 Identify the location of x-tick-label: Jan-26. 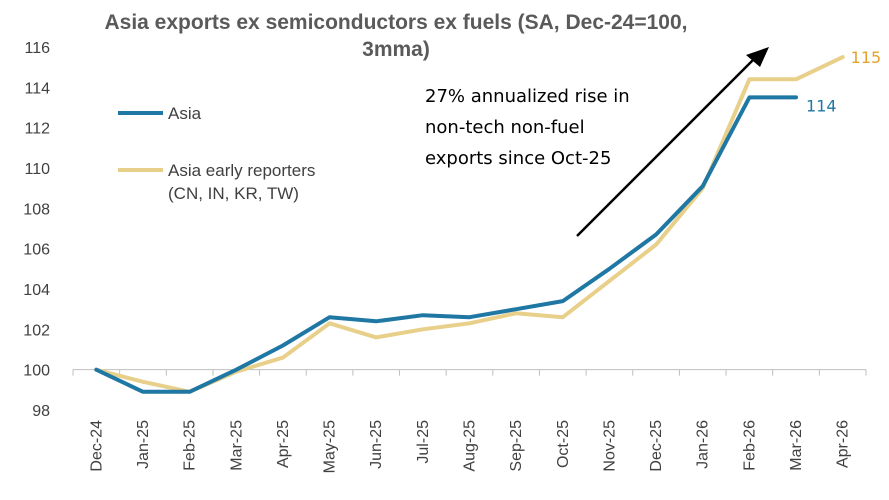
(703, 444).